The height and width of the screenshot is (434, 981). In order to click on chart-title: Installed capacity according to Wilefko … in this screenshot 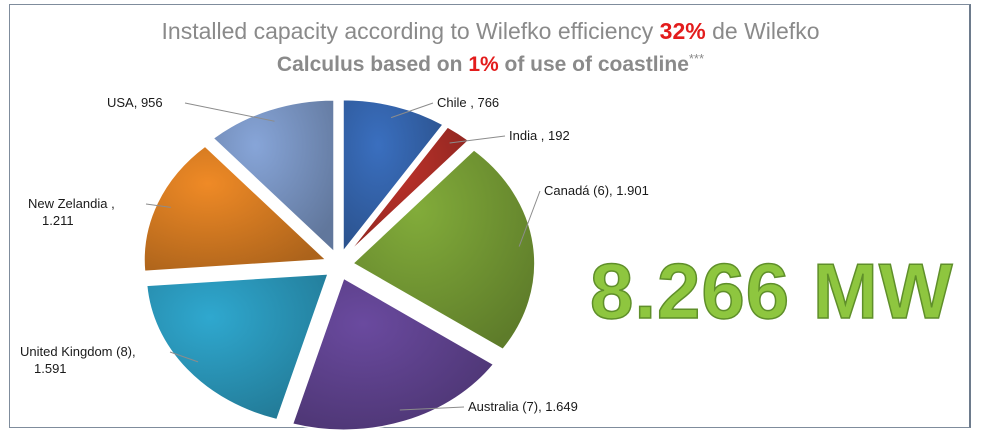, I will do `click(490, 31)`.